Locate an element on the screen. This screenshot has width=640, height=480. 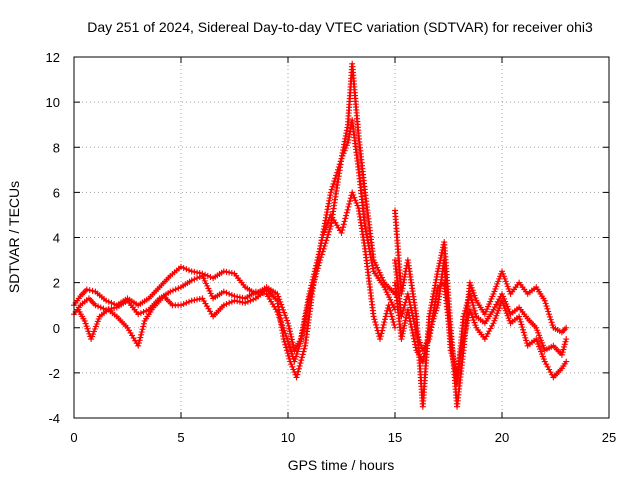
y-tick-label: -2 is located at coordinates (54, 373).